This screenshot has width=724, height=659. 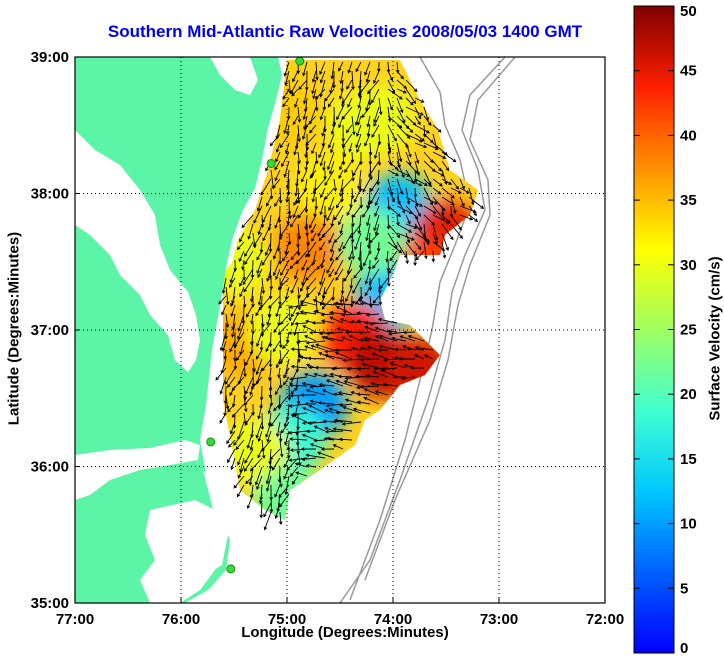 I want to click on y-tick-label: 35:00, so click(x=50, y=603).